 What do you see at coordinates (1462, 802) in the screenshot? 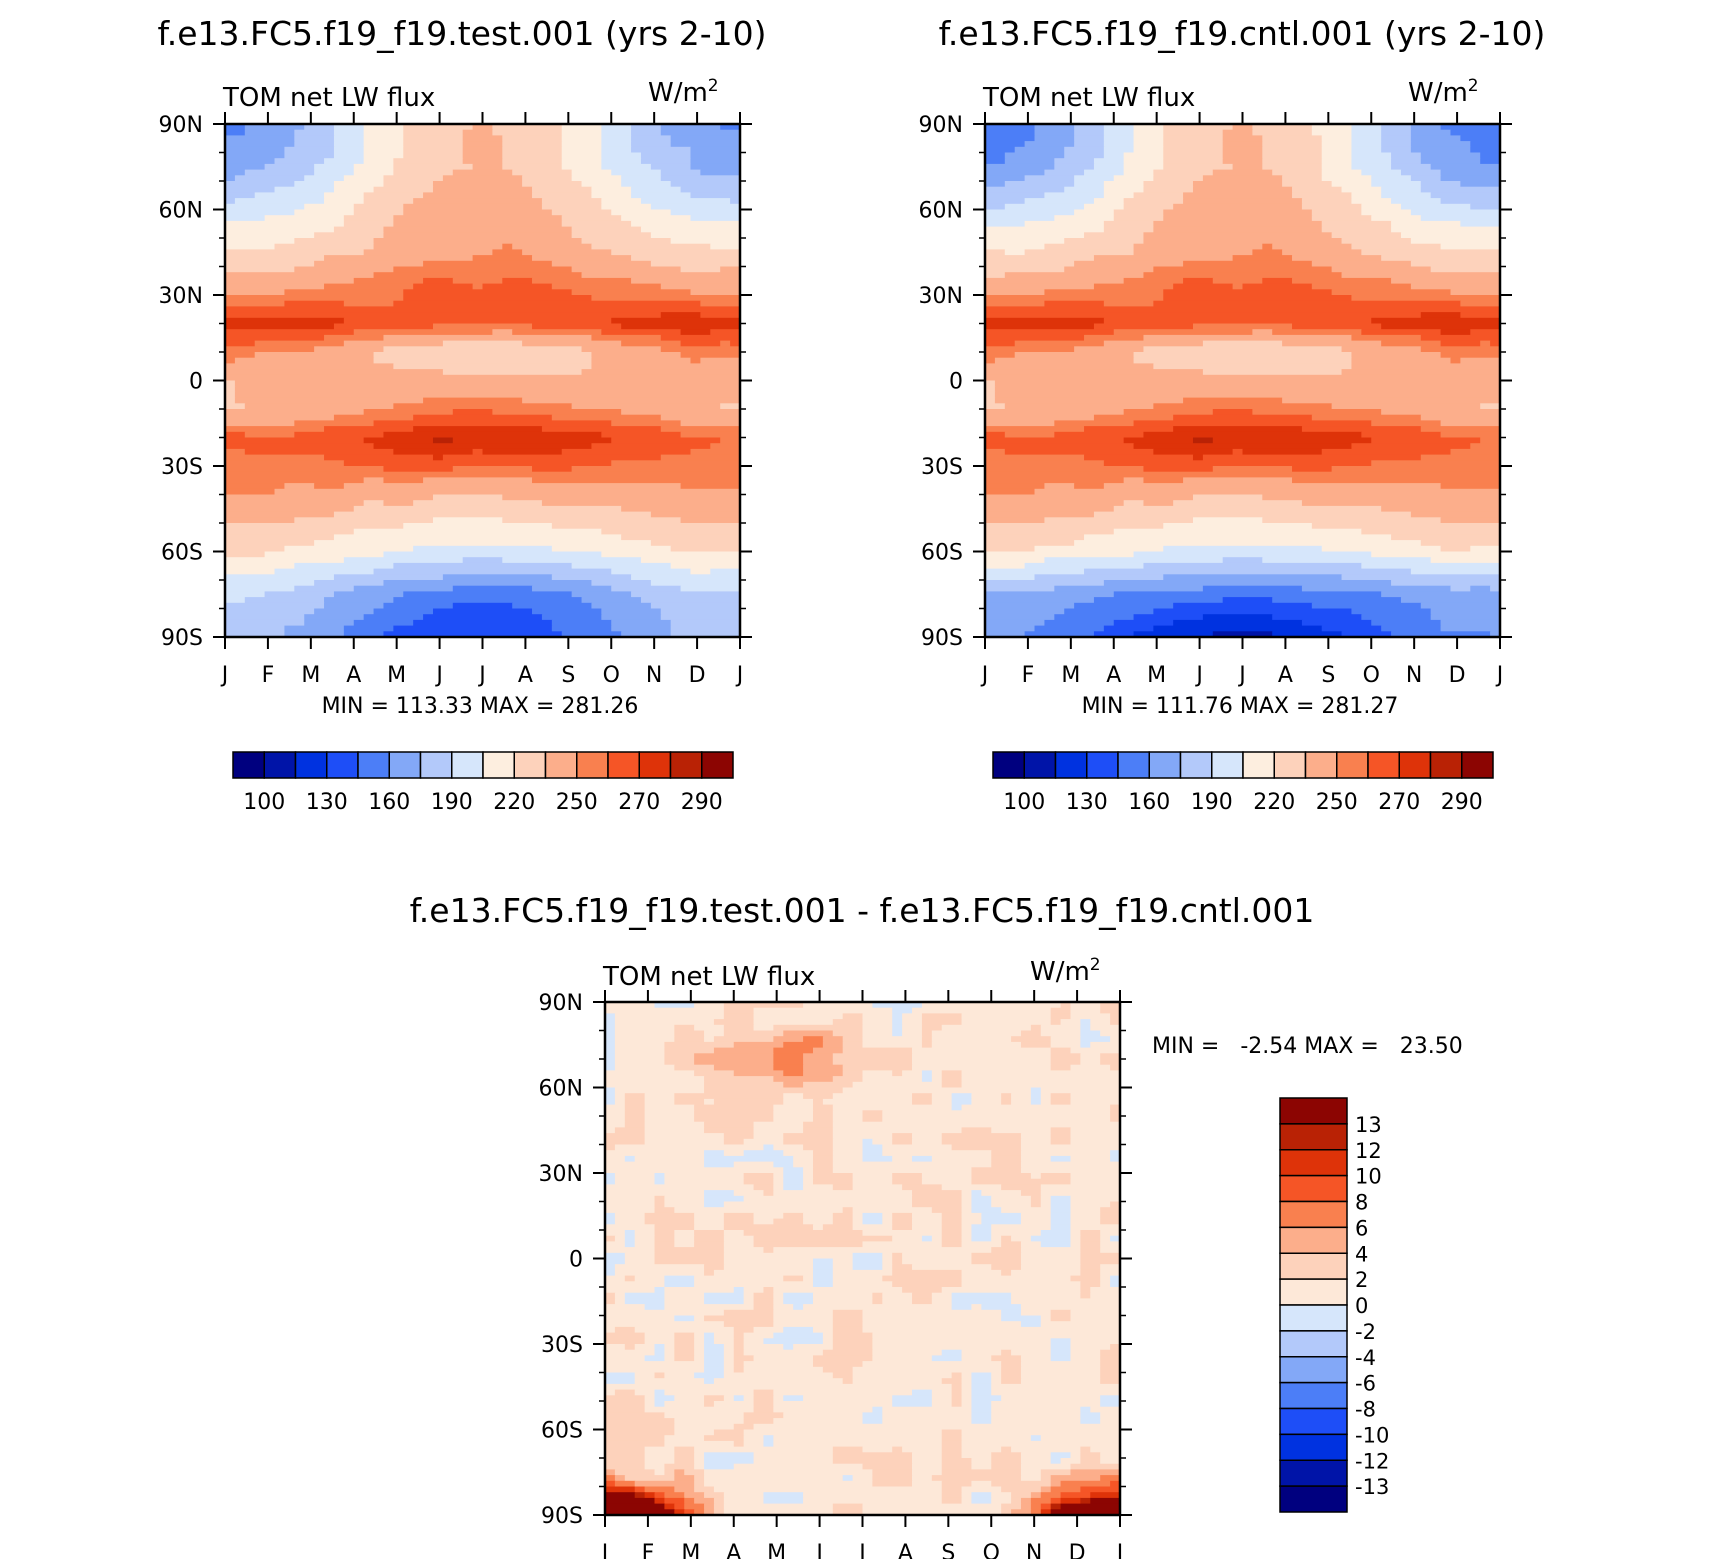
I see `colorbar-label: 290` at bounding box center [1462, 802].